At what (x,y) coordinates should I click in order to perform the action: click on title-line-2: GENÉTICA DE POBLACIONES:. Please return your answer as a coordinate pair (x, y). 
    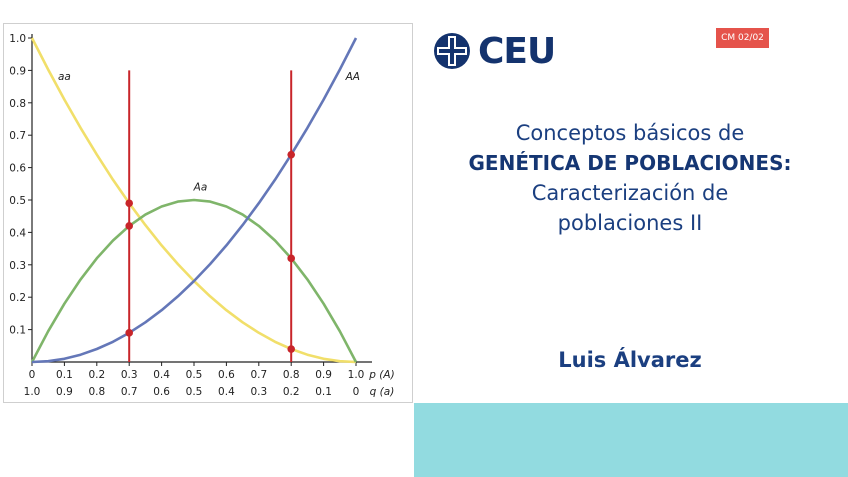
    Looking at the image, I should click on (630, 163).